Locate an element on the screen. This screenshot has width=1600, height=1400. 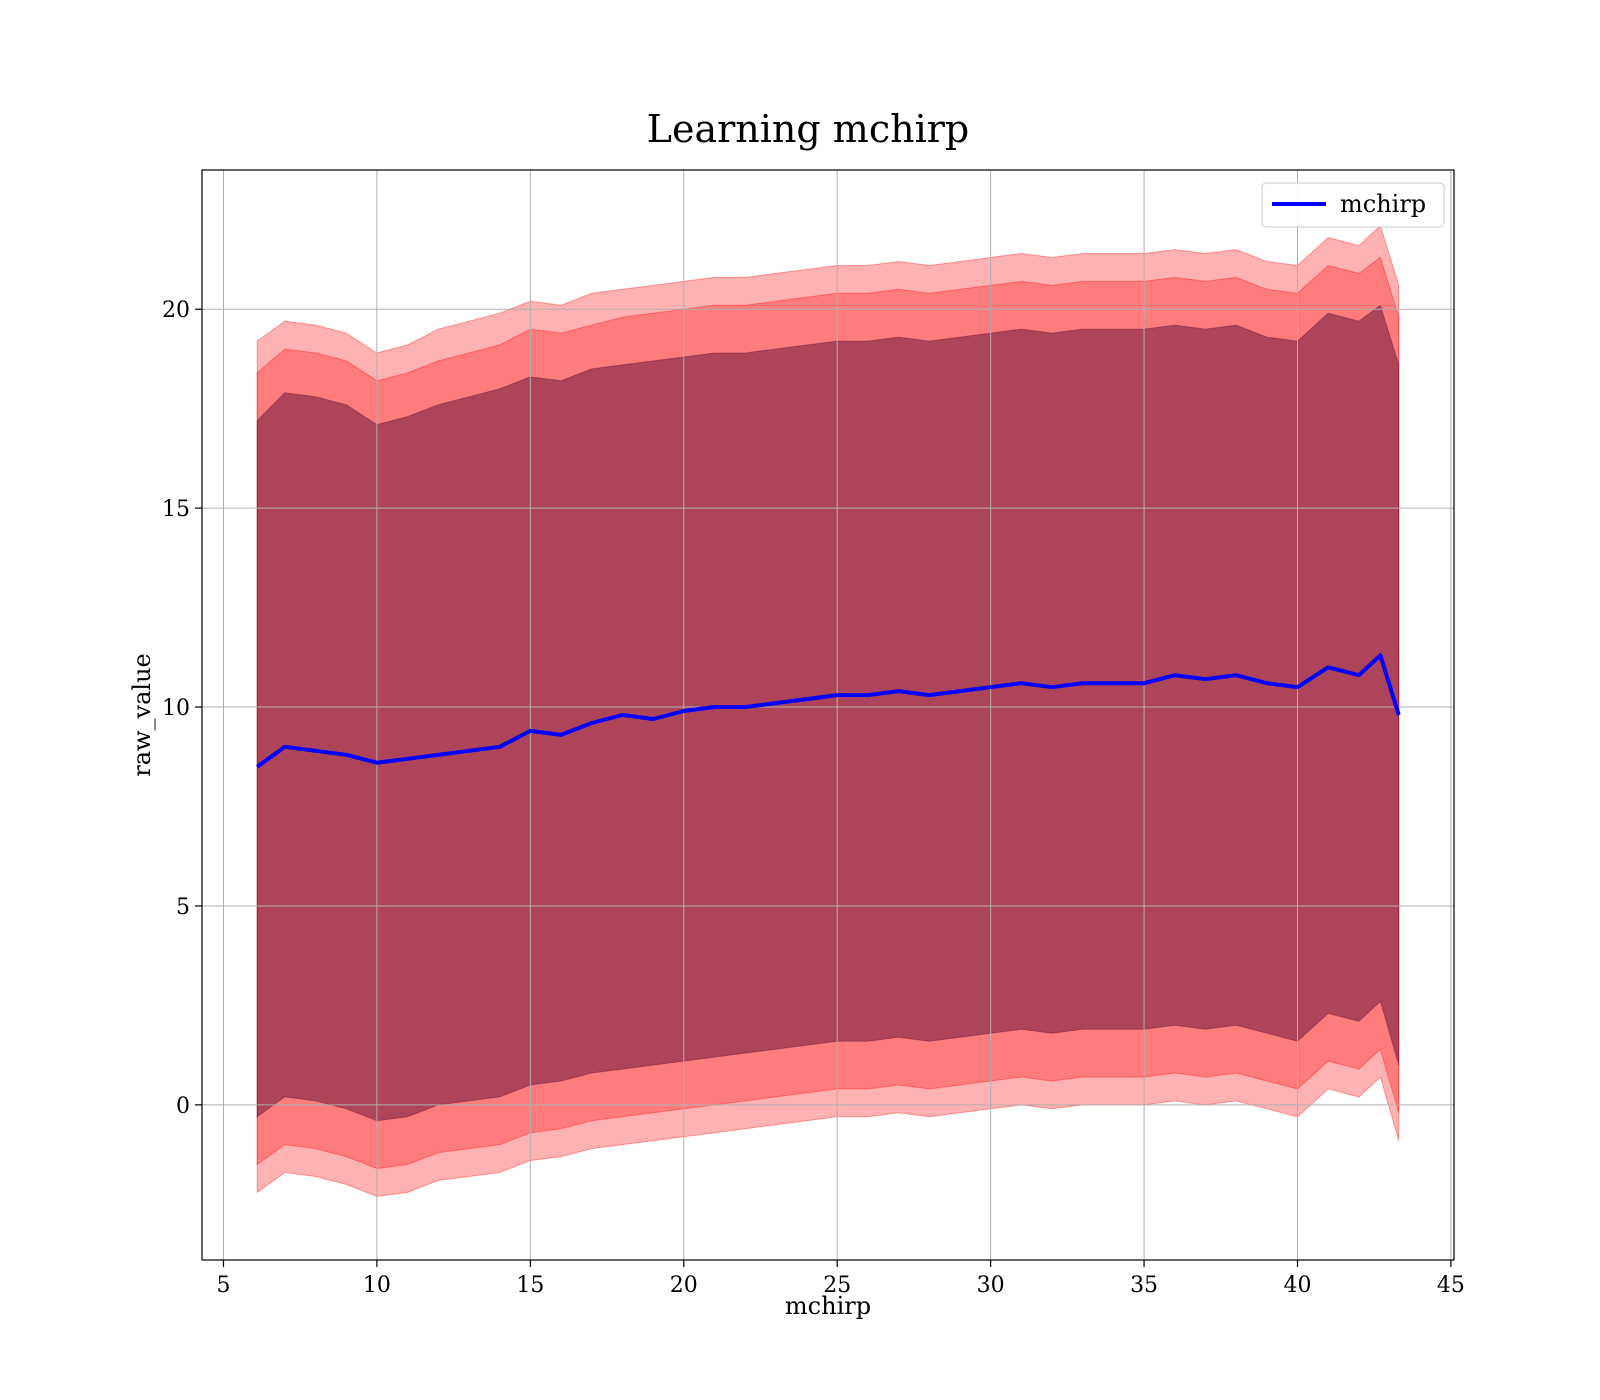
x-tick-label: 15 is located at coordinates (530, 1285).